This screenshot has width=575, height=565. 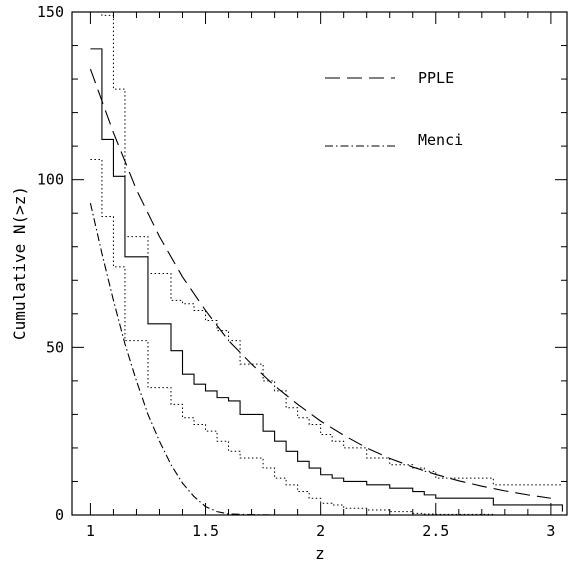 I want to click on y-tick-label: 0, so click(x=59, y=515).